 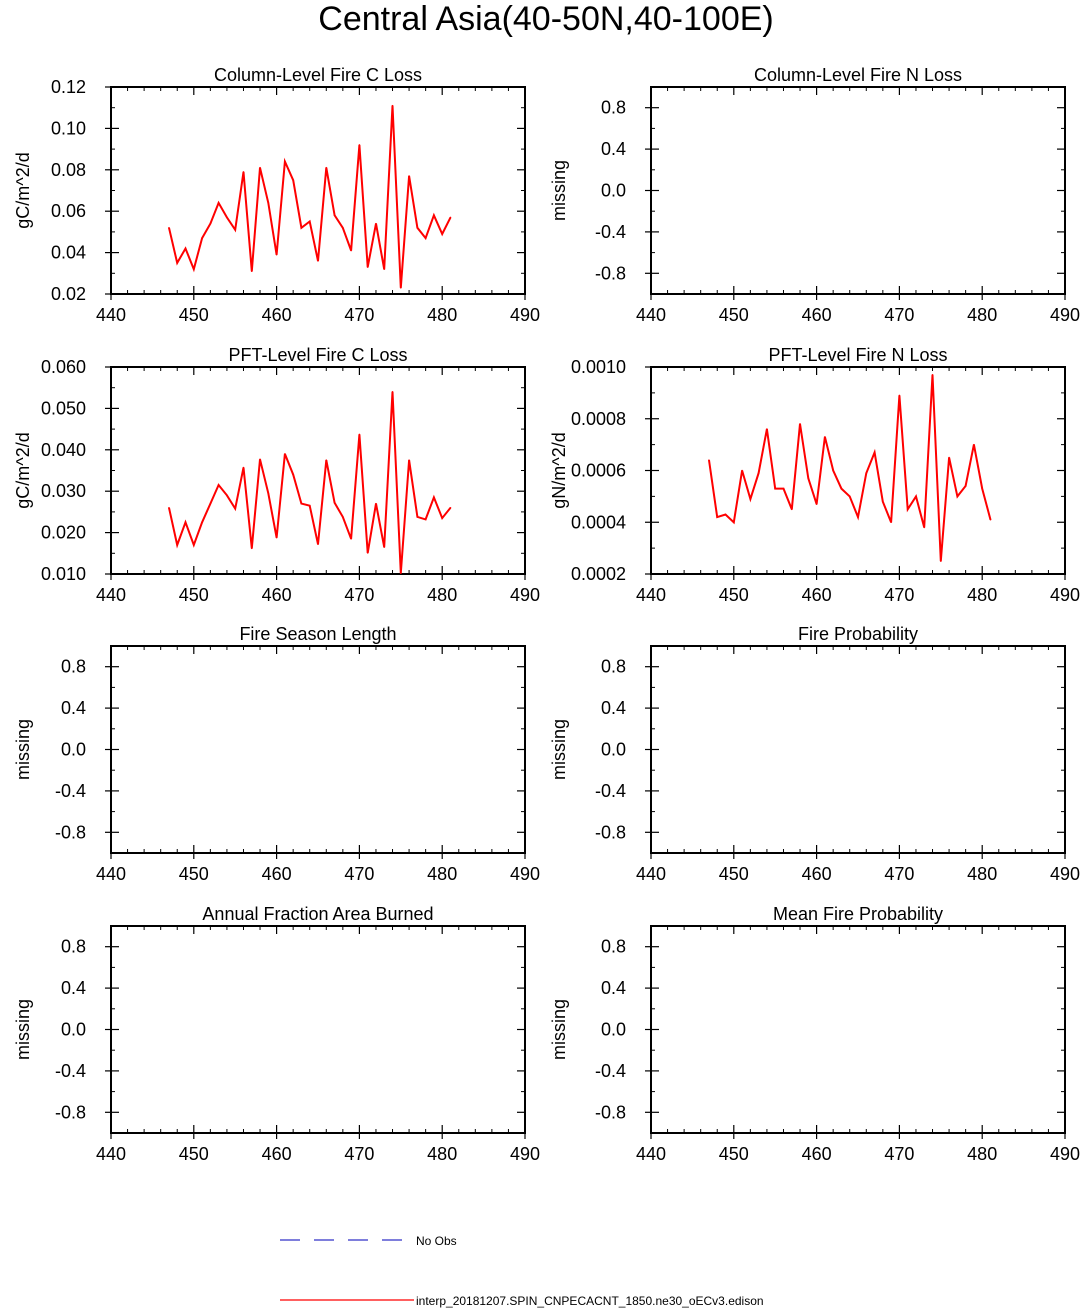 What do you see at coordinates (598, 419) in the screenshot?
I see `y-tick-label: 0.0008` at bounding box center [598, 419].